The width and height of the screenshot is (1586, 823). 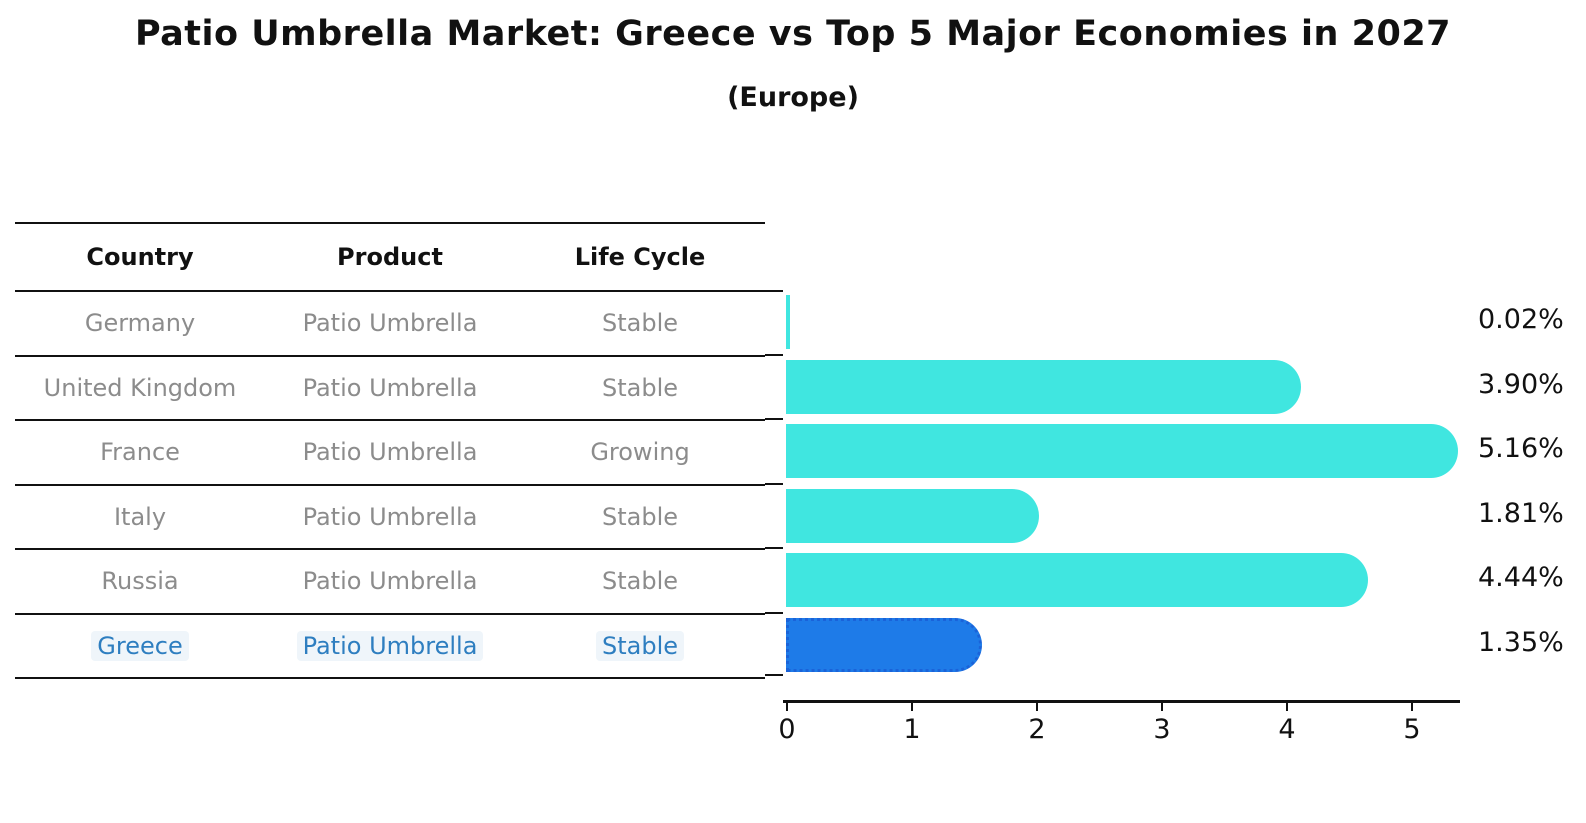 I want to click on country-cell: Greece, so click(x=140, y=645).